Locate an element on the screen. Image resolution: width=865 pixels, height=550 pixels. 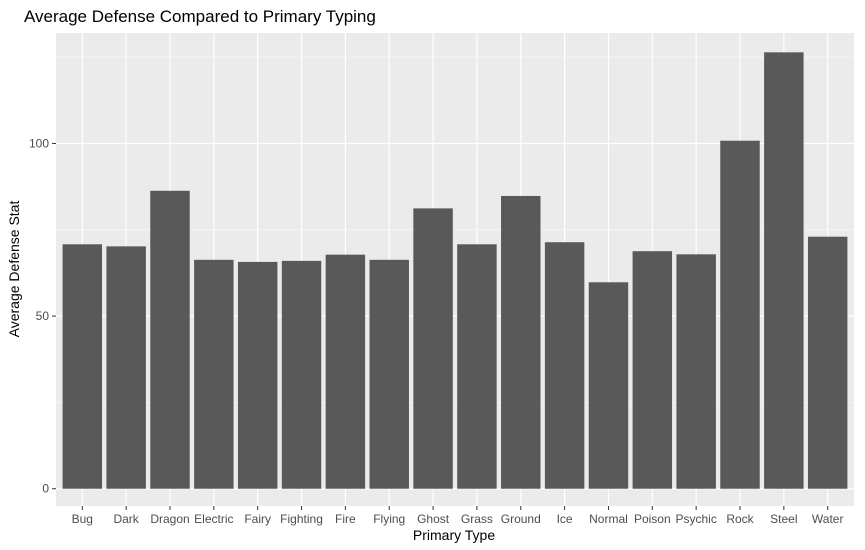
bar-bug is located at coordinates (82, 366).